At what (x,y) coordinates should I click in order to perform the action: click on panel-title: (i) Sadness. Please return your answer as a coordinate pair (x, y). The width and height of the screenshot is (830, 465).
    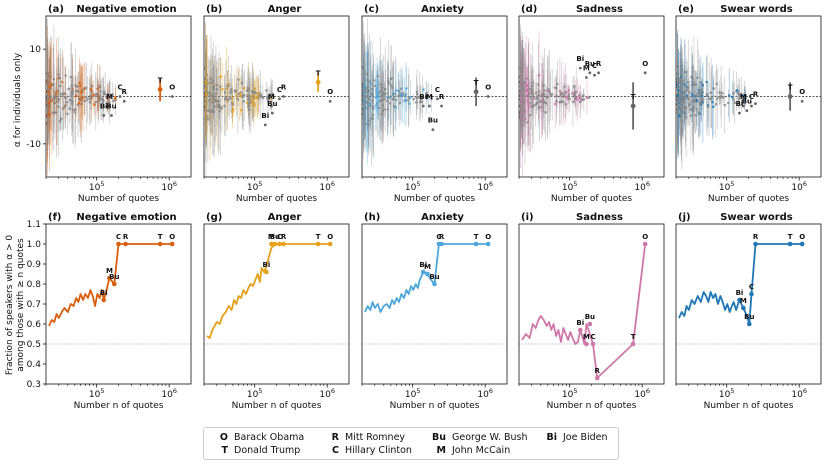
    Looking at the image, I should click on (572, 217).